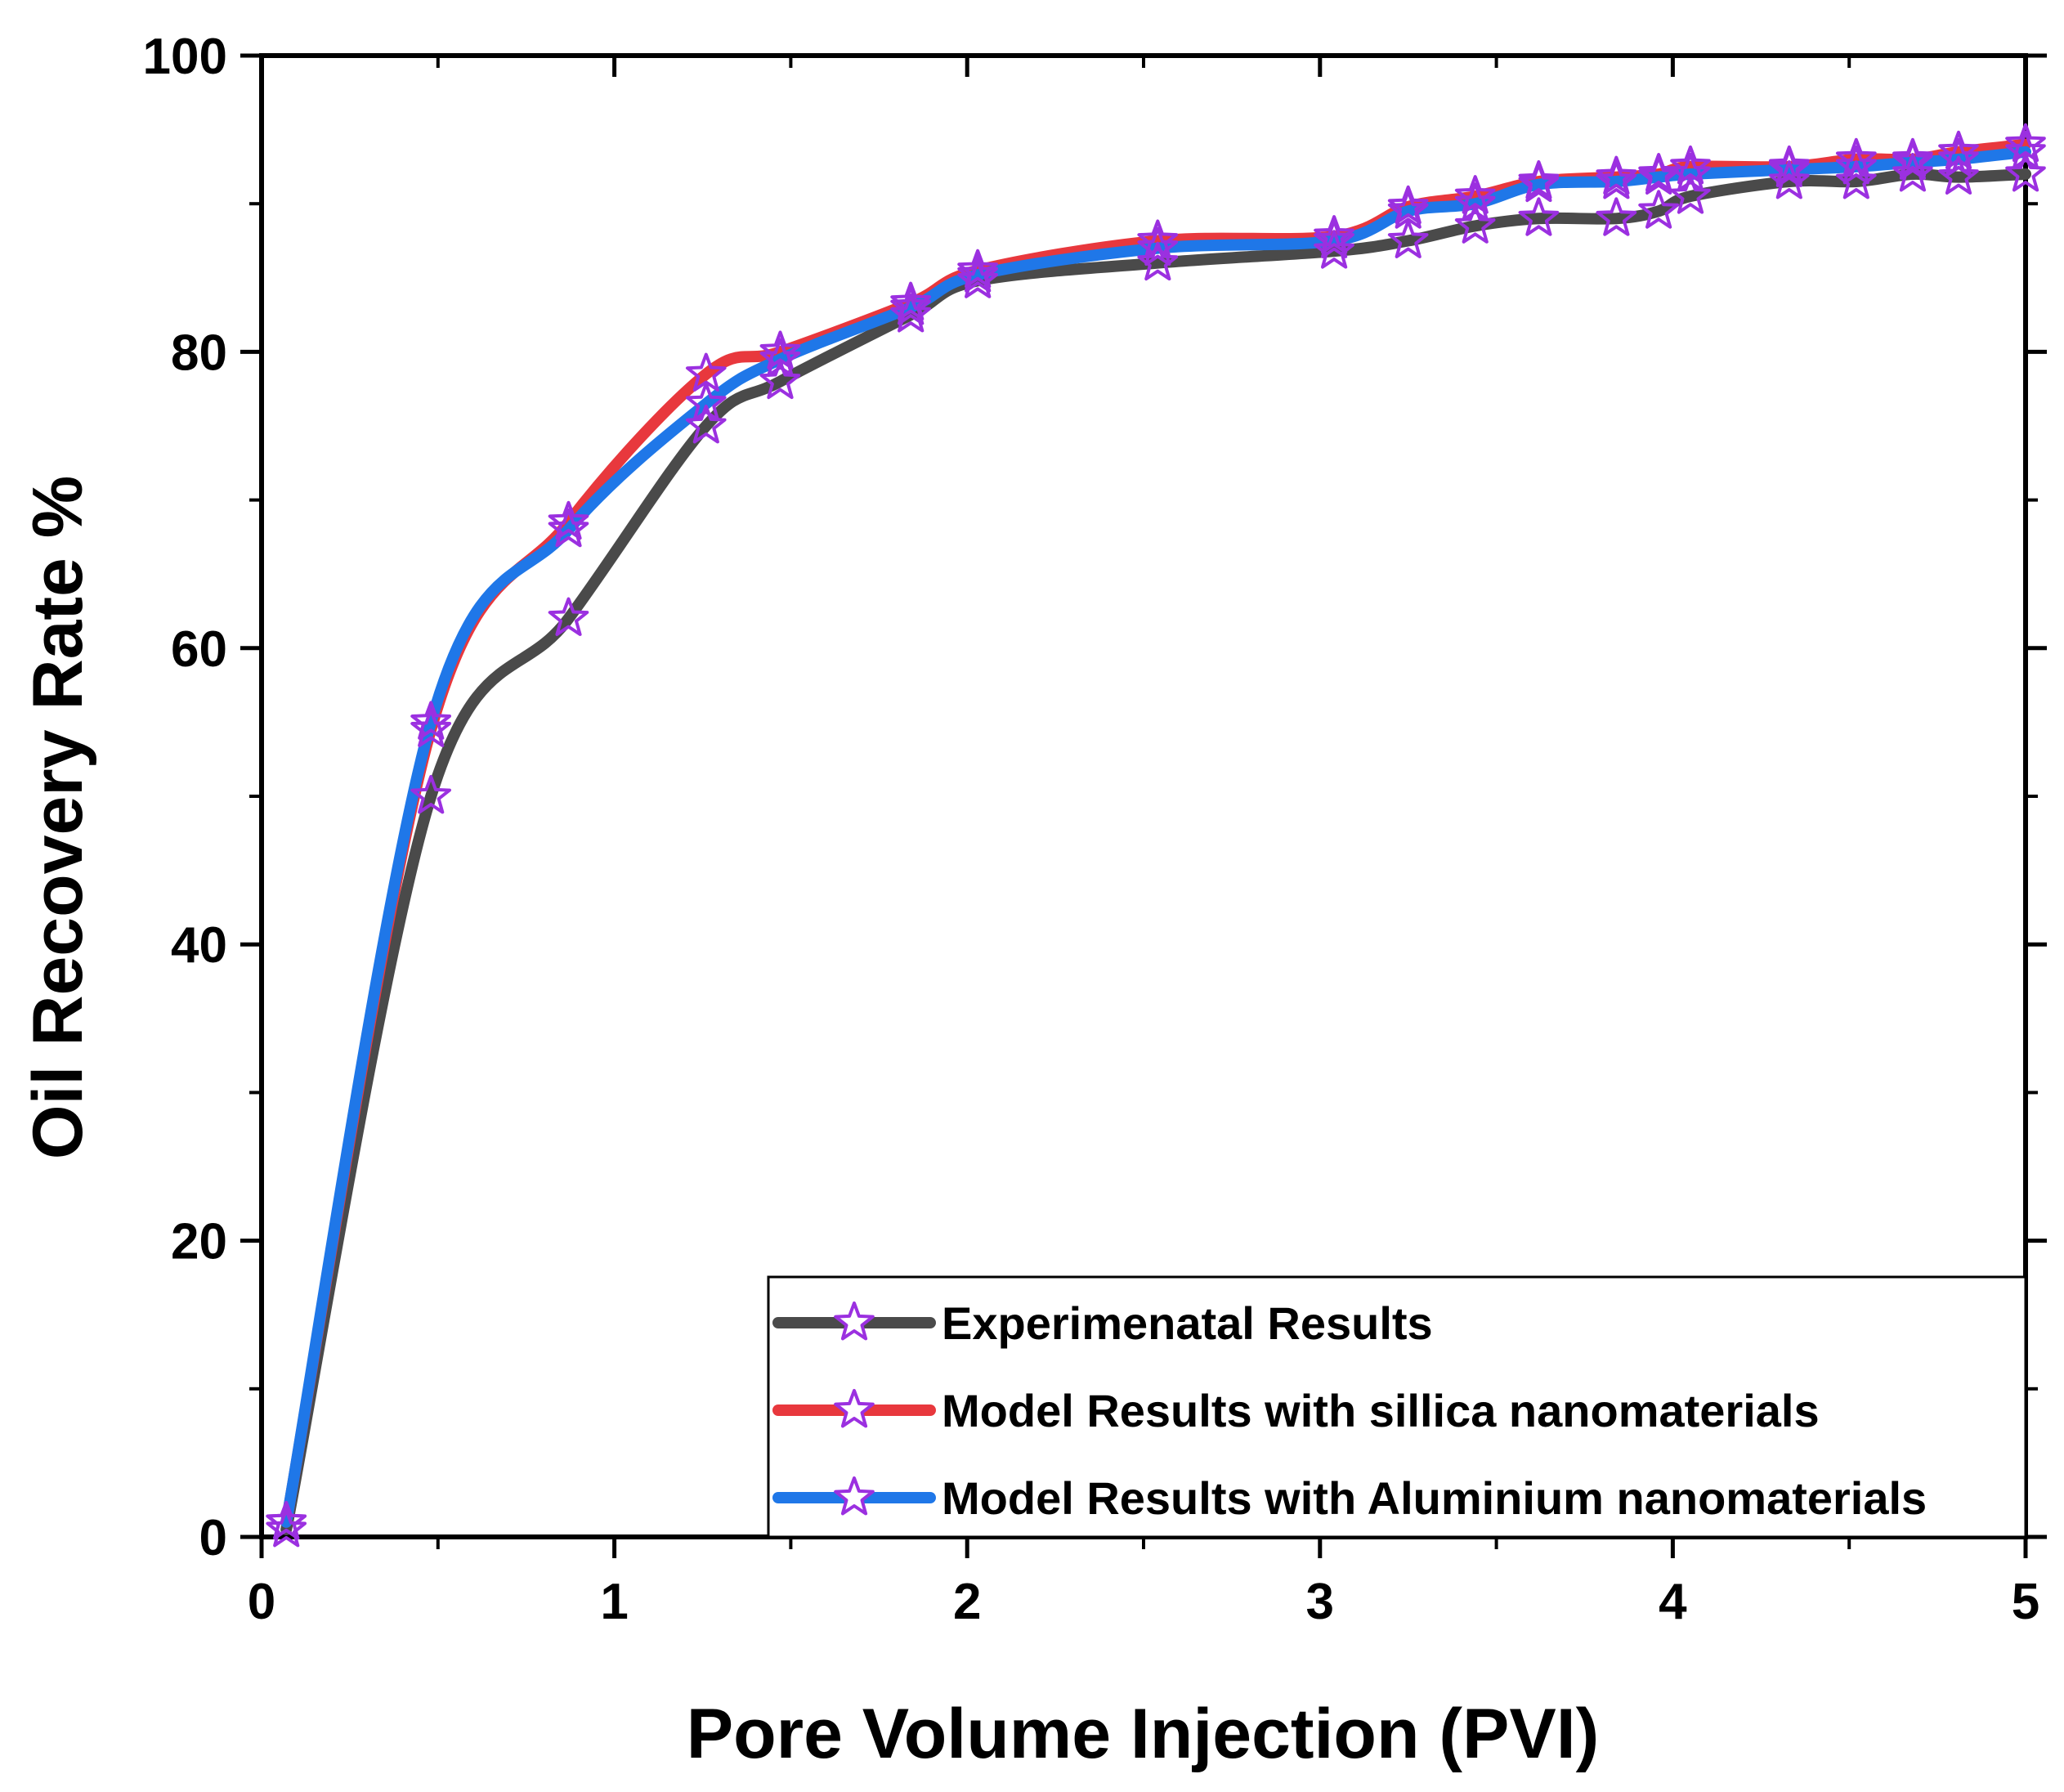 The width and height of the screenshot is (2064, 1792). I want to click on y-tick-label: 80, so click(199, 353).